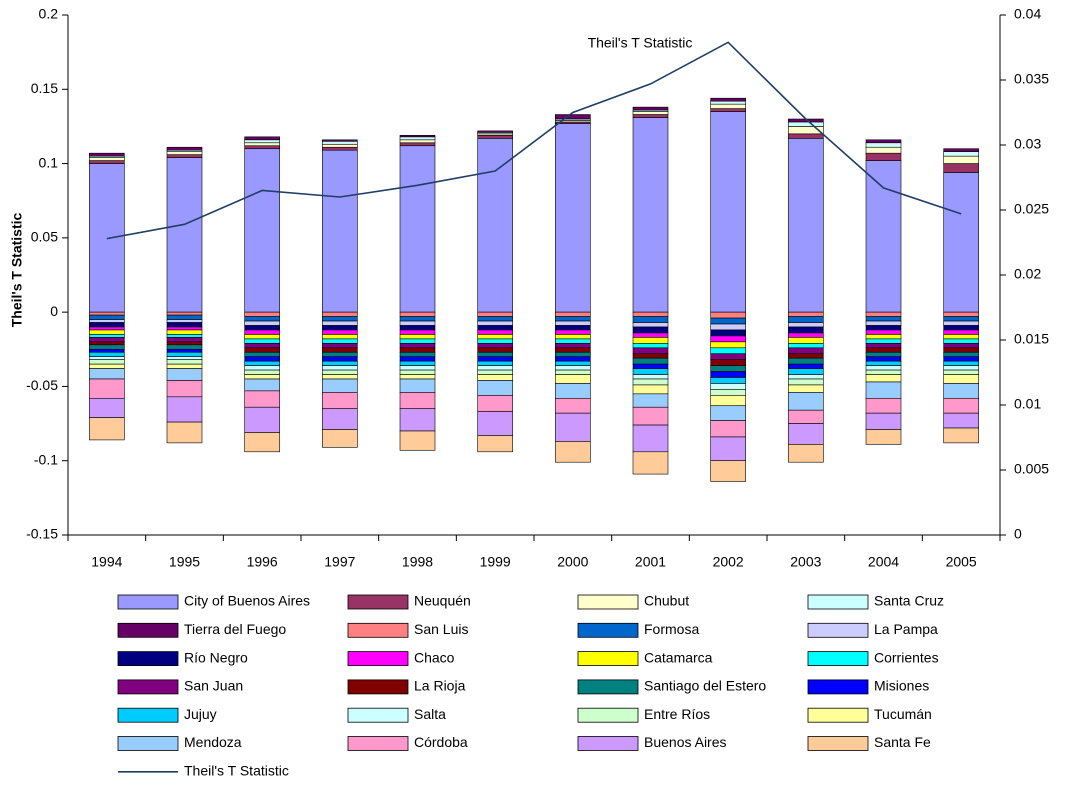 This screenshot has width=1070, height=785. Describe the element at coordinates (42, 385) in the screenshot. I see `y-tick-label: -0.05` at that location.